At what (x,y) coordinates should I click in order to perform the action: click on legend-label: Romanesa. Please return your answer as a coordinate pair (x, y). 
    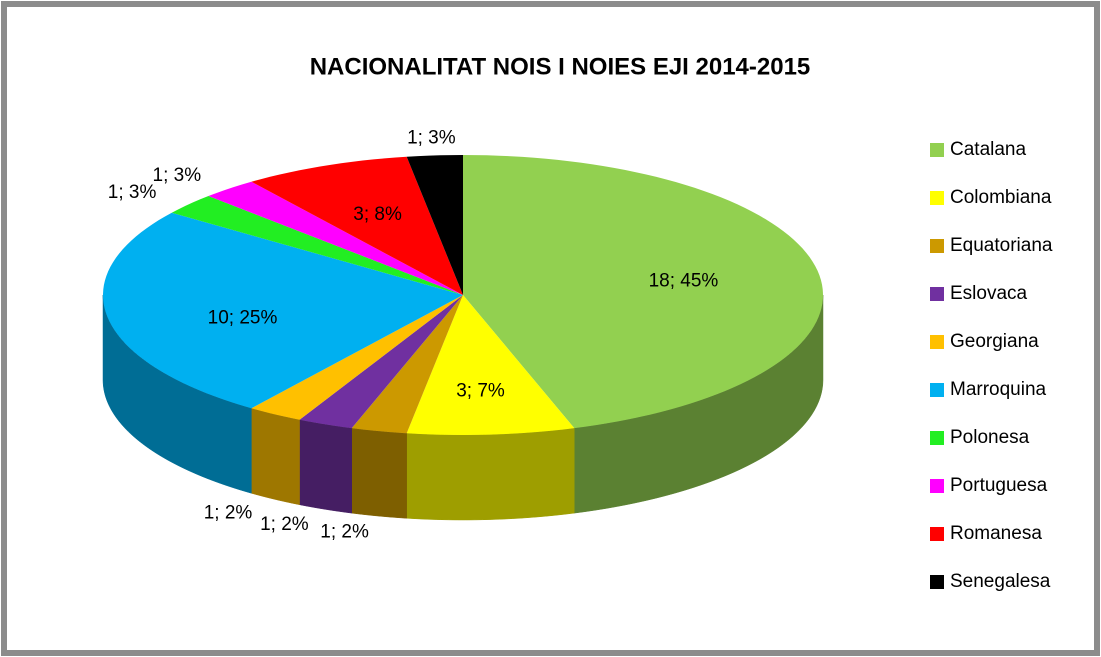
    Looking at the image, I should click on (996, 533).